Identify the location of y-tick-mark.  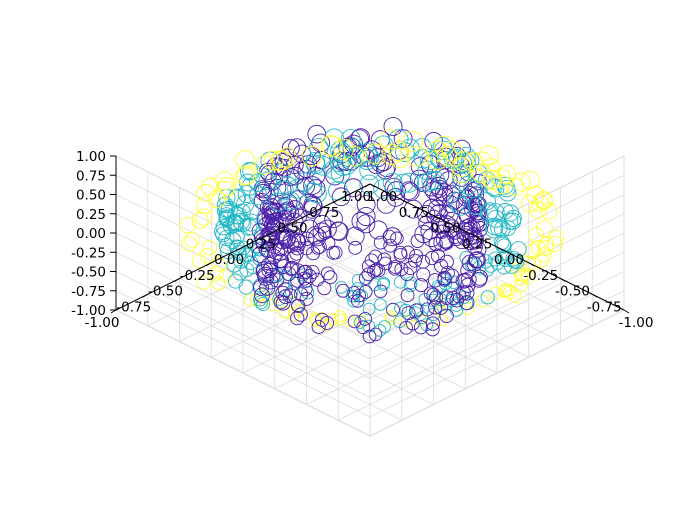
(531, 264).